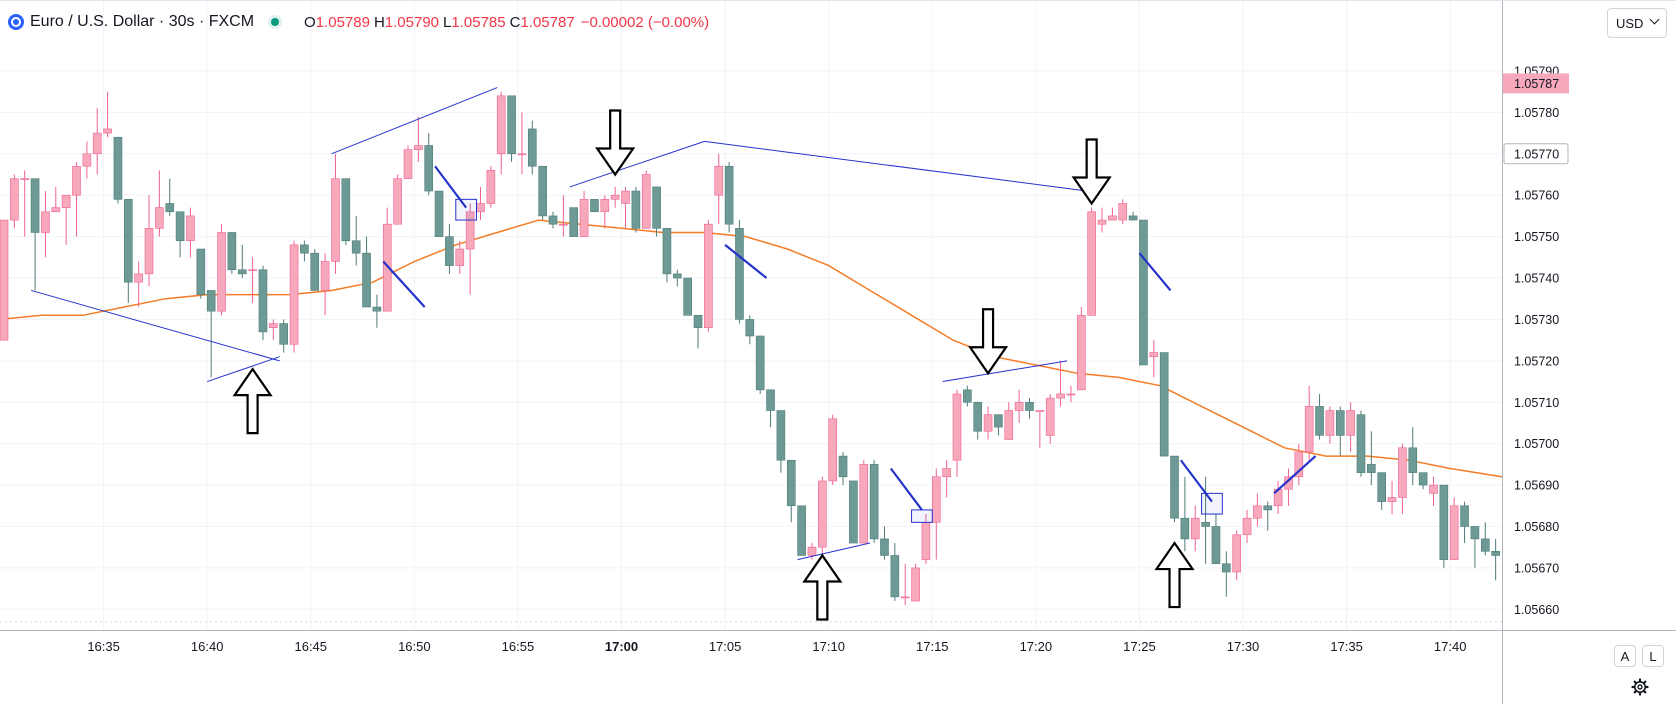  I want to click on x-tick-label: 16:40, so click(207, 646).